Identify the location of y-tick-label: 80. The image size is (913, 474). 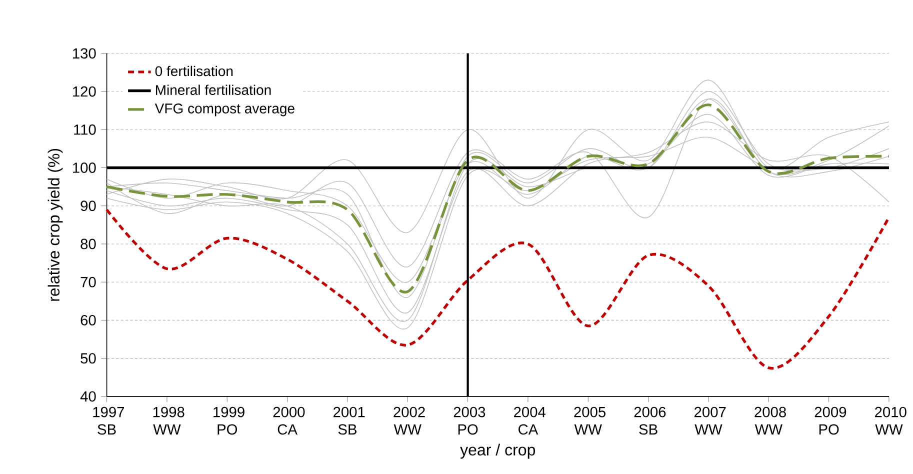
(88, 244).